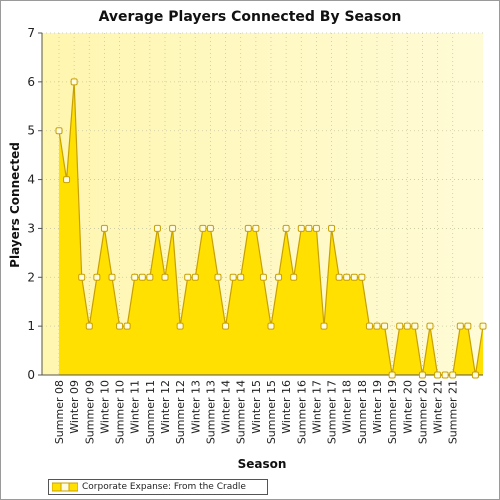 This screenshot has width=500, height=500. What do you see at coordinates (453, 412) in the screenshot?
I see `x-tick-label: Summer 21` at bounding box center [453, 412].